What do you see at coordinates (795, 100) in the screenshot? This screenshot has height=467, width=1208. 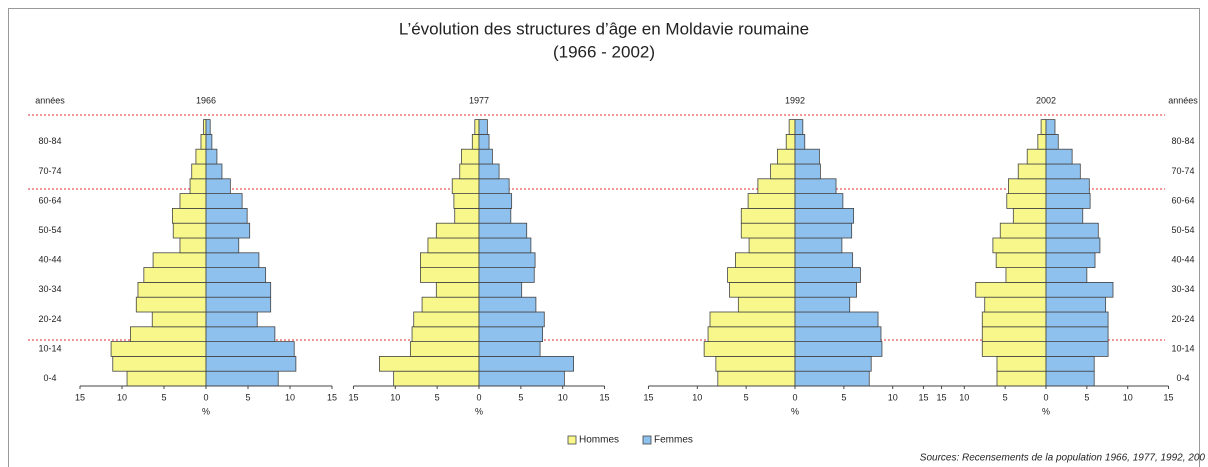 I see `panel-title: 1992` at bounding box center [795, 100].